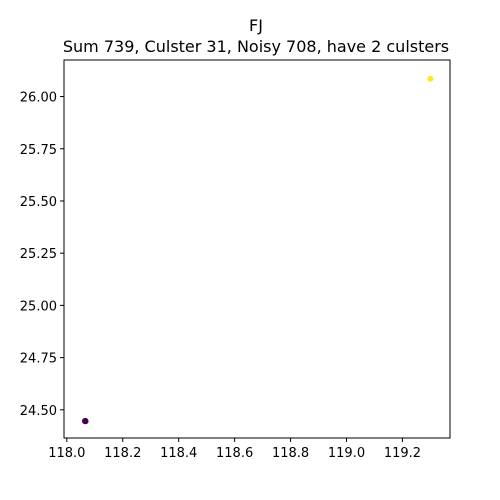 This screenshot has width=500, height=500. I want to click on x-tick-label: 118.2, so click(122, 453).